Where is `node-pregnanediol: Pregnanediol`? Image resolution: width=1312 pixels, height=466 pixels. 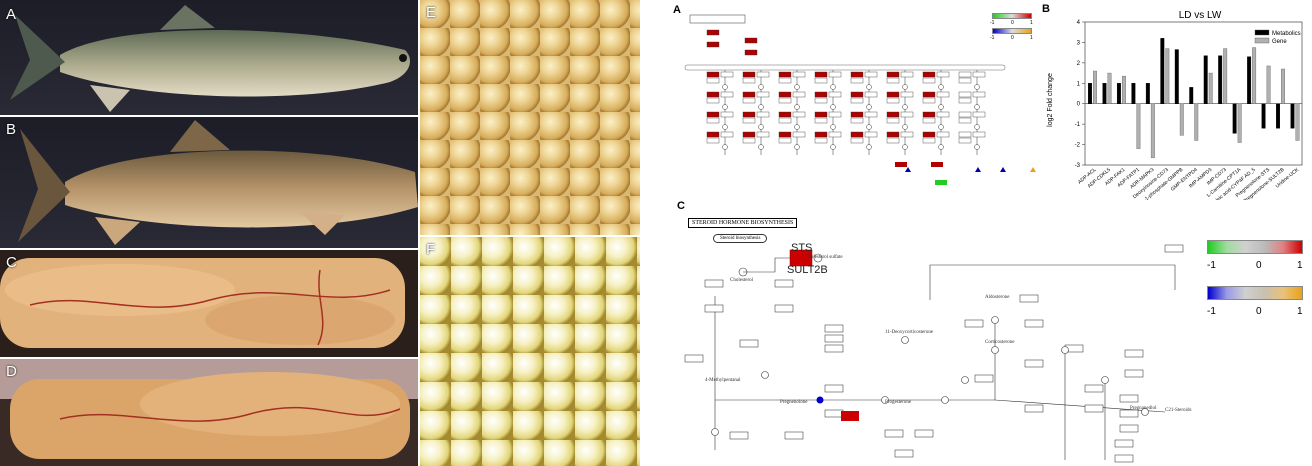 node-pregnanediol: Pregnanediol is located at coordinates (1143, 408).